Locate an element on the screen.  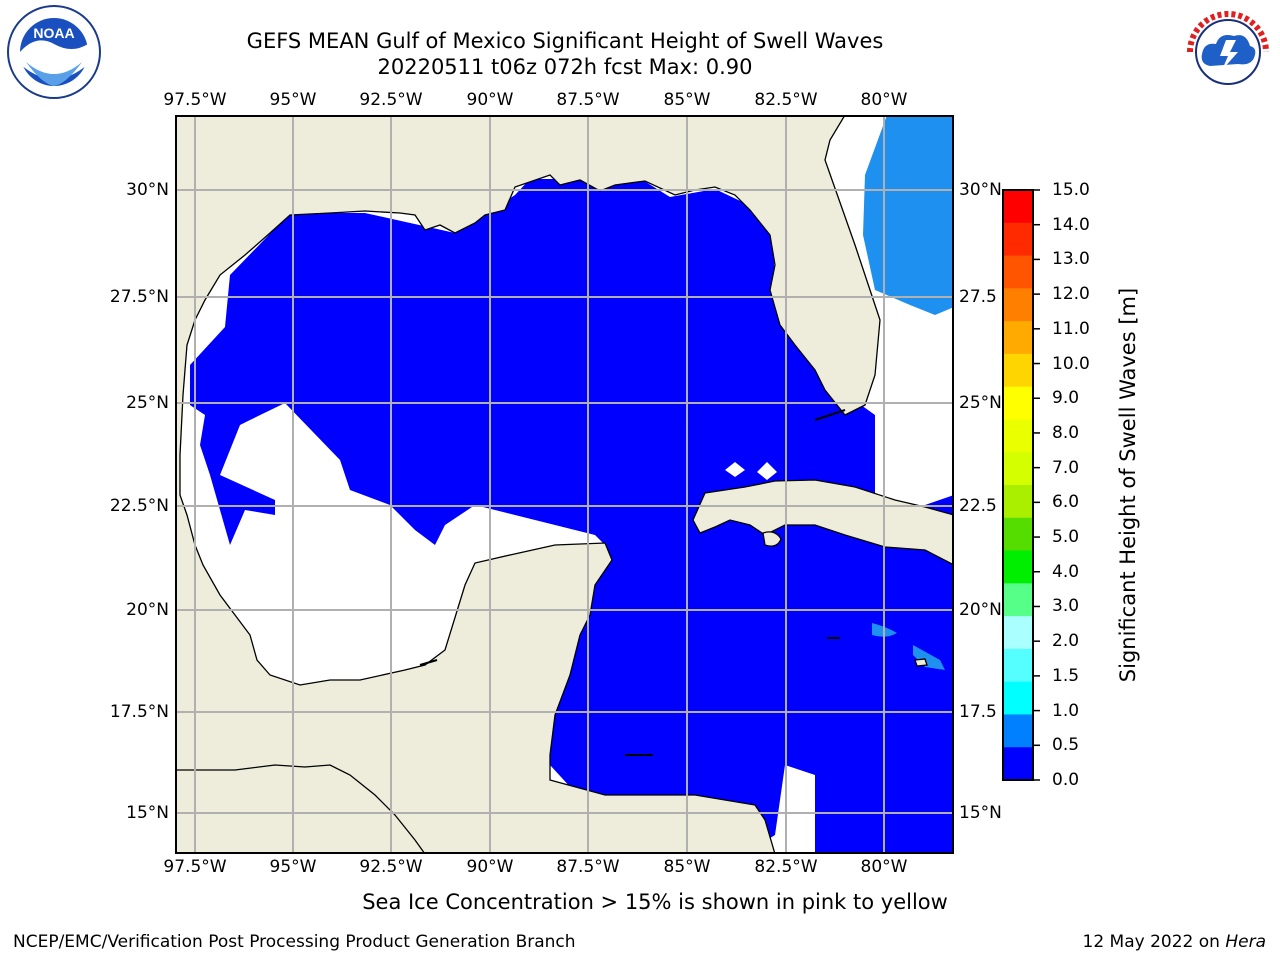
chart-subtitle: 20220511 t06z 072h fcst Max: 0.90 is located at coordinates (565, 67).